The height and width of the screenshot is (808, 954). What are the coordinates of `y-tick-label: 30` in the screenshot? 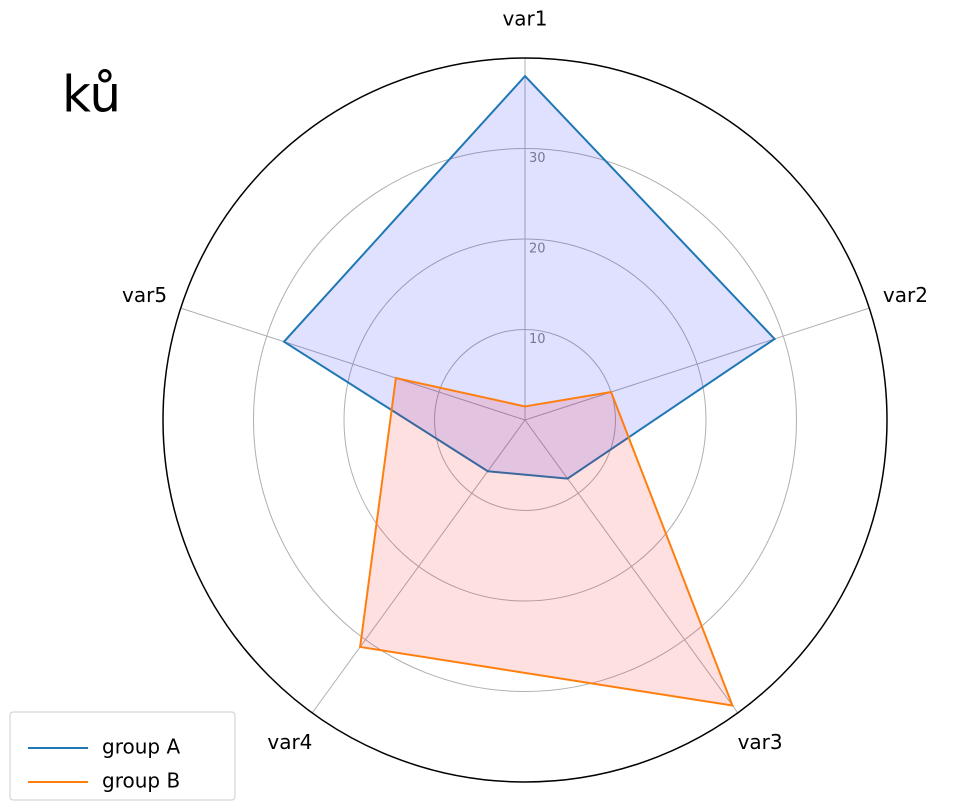 It's located at (537, 158).